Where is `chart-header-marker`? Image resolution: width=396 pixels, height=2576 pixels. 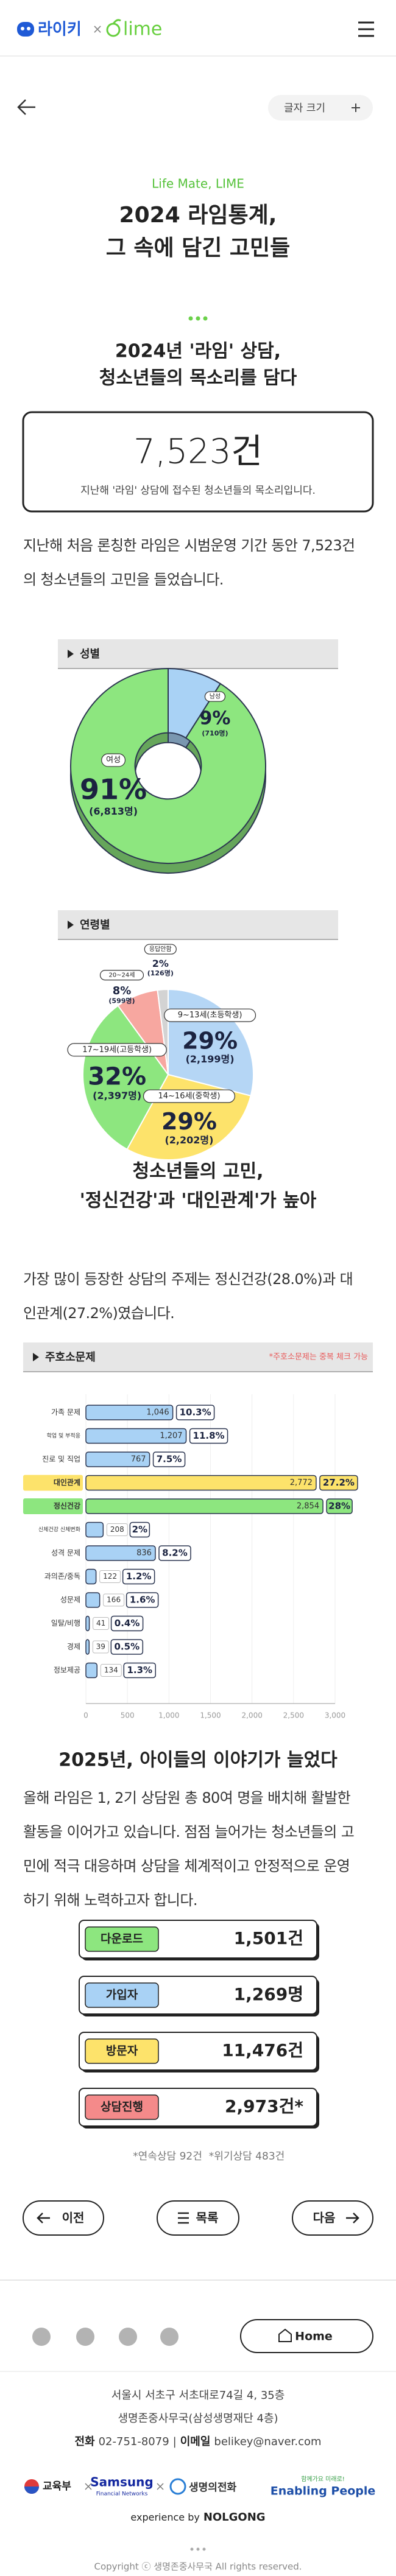 chart-header-marker is located at coordinates (71, 925).